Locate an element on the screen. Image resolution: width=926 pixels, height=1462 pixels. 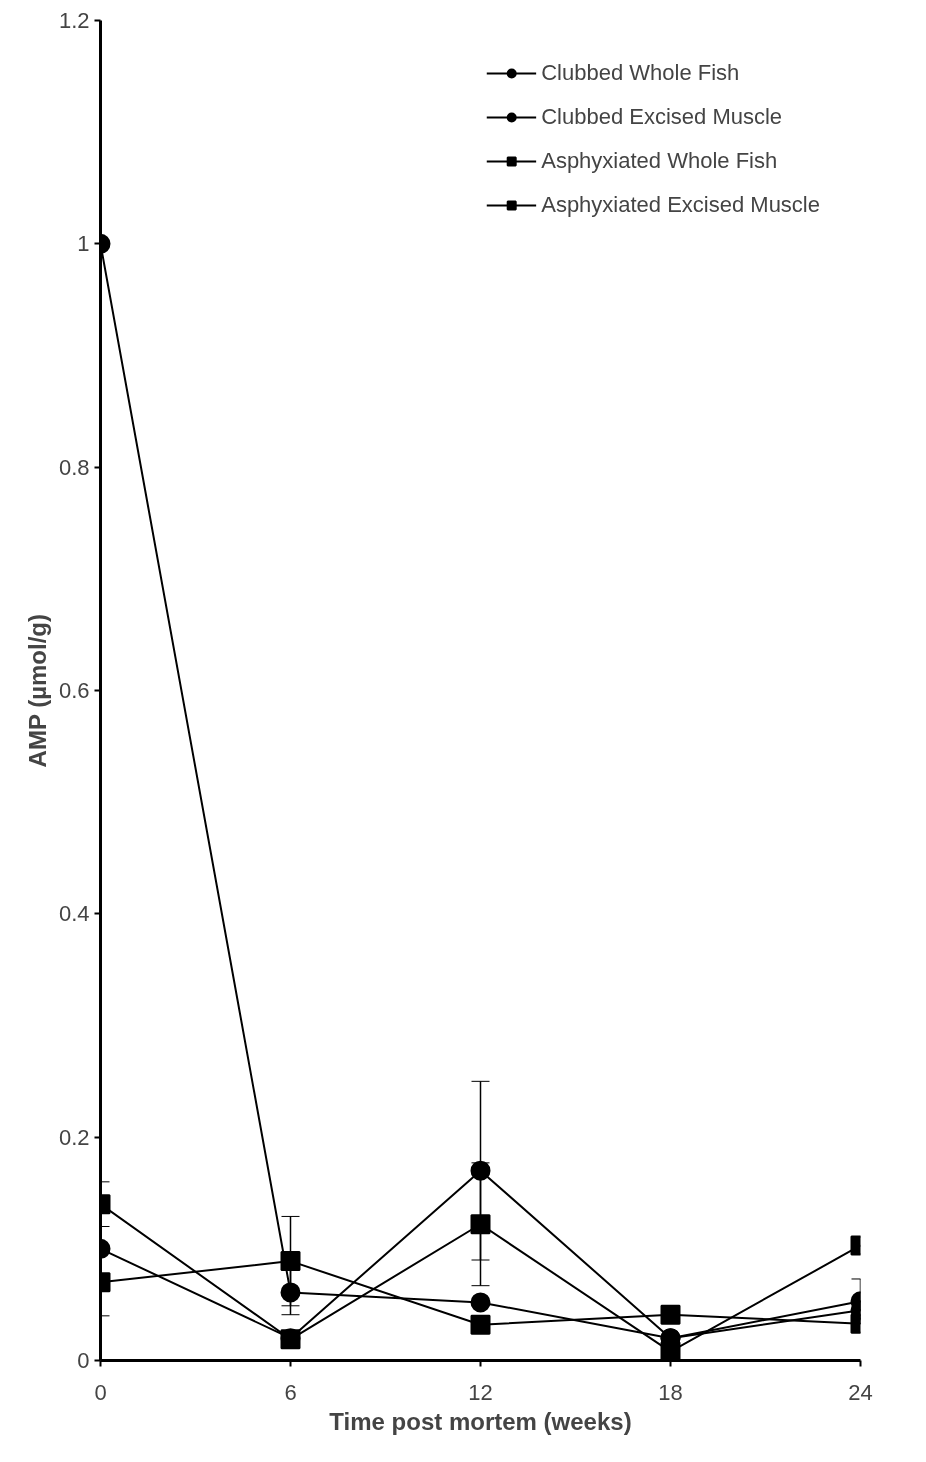
legend-label: Asphyxiated Whole Fish is located at coordinates (659, 161).